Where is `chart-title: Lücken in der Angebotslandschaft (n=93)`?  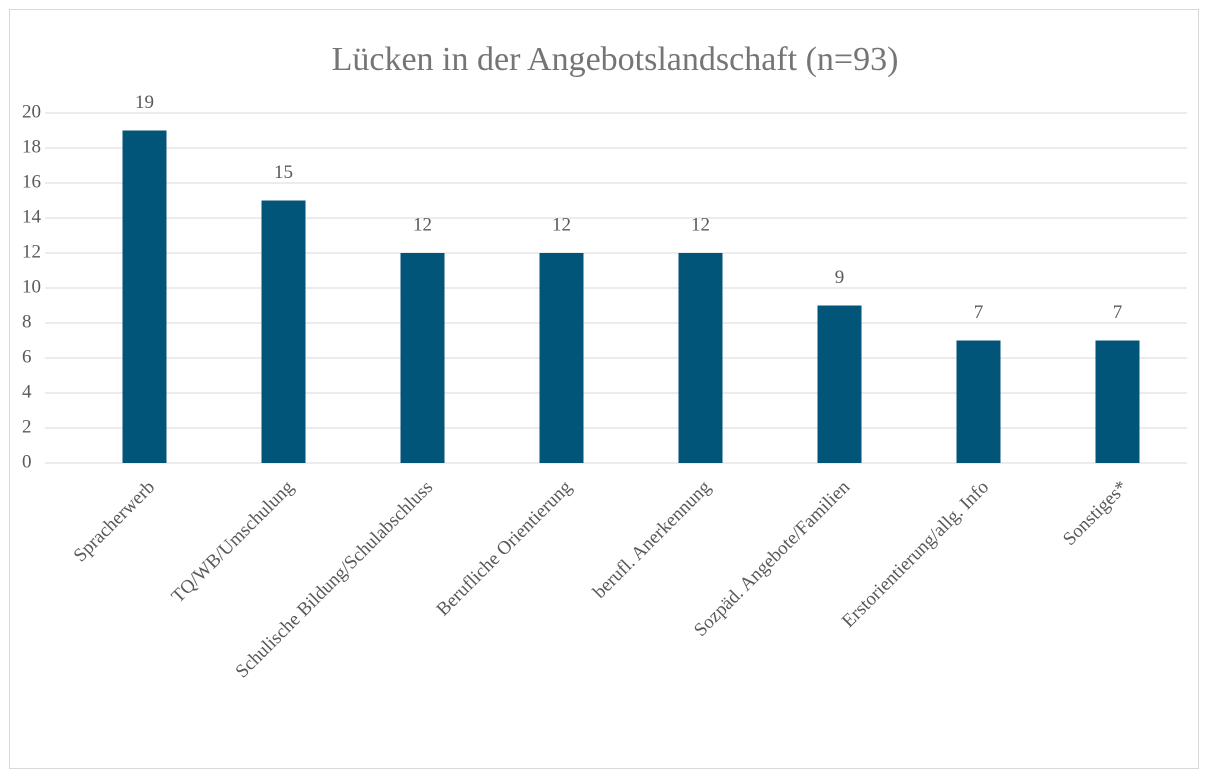 chart-title: Lücken in der Angebotslandschaft (n=93) is located at coordinates (615, 59).